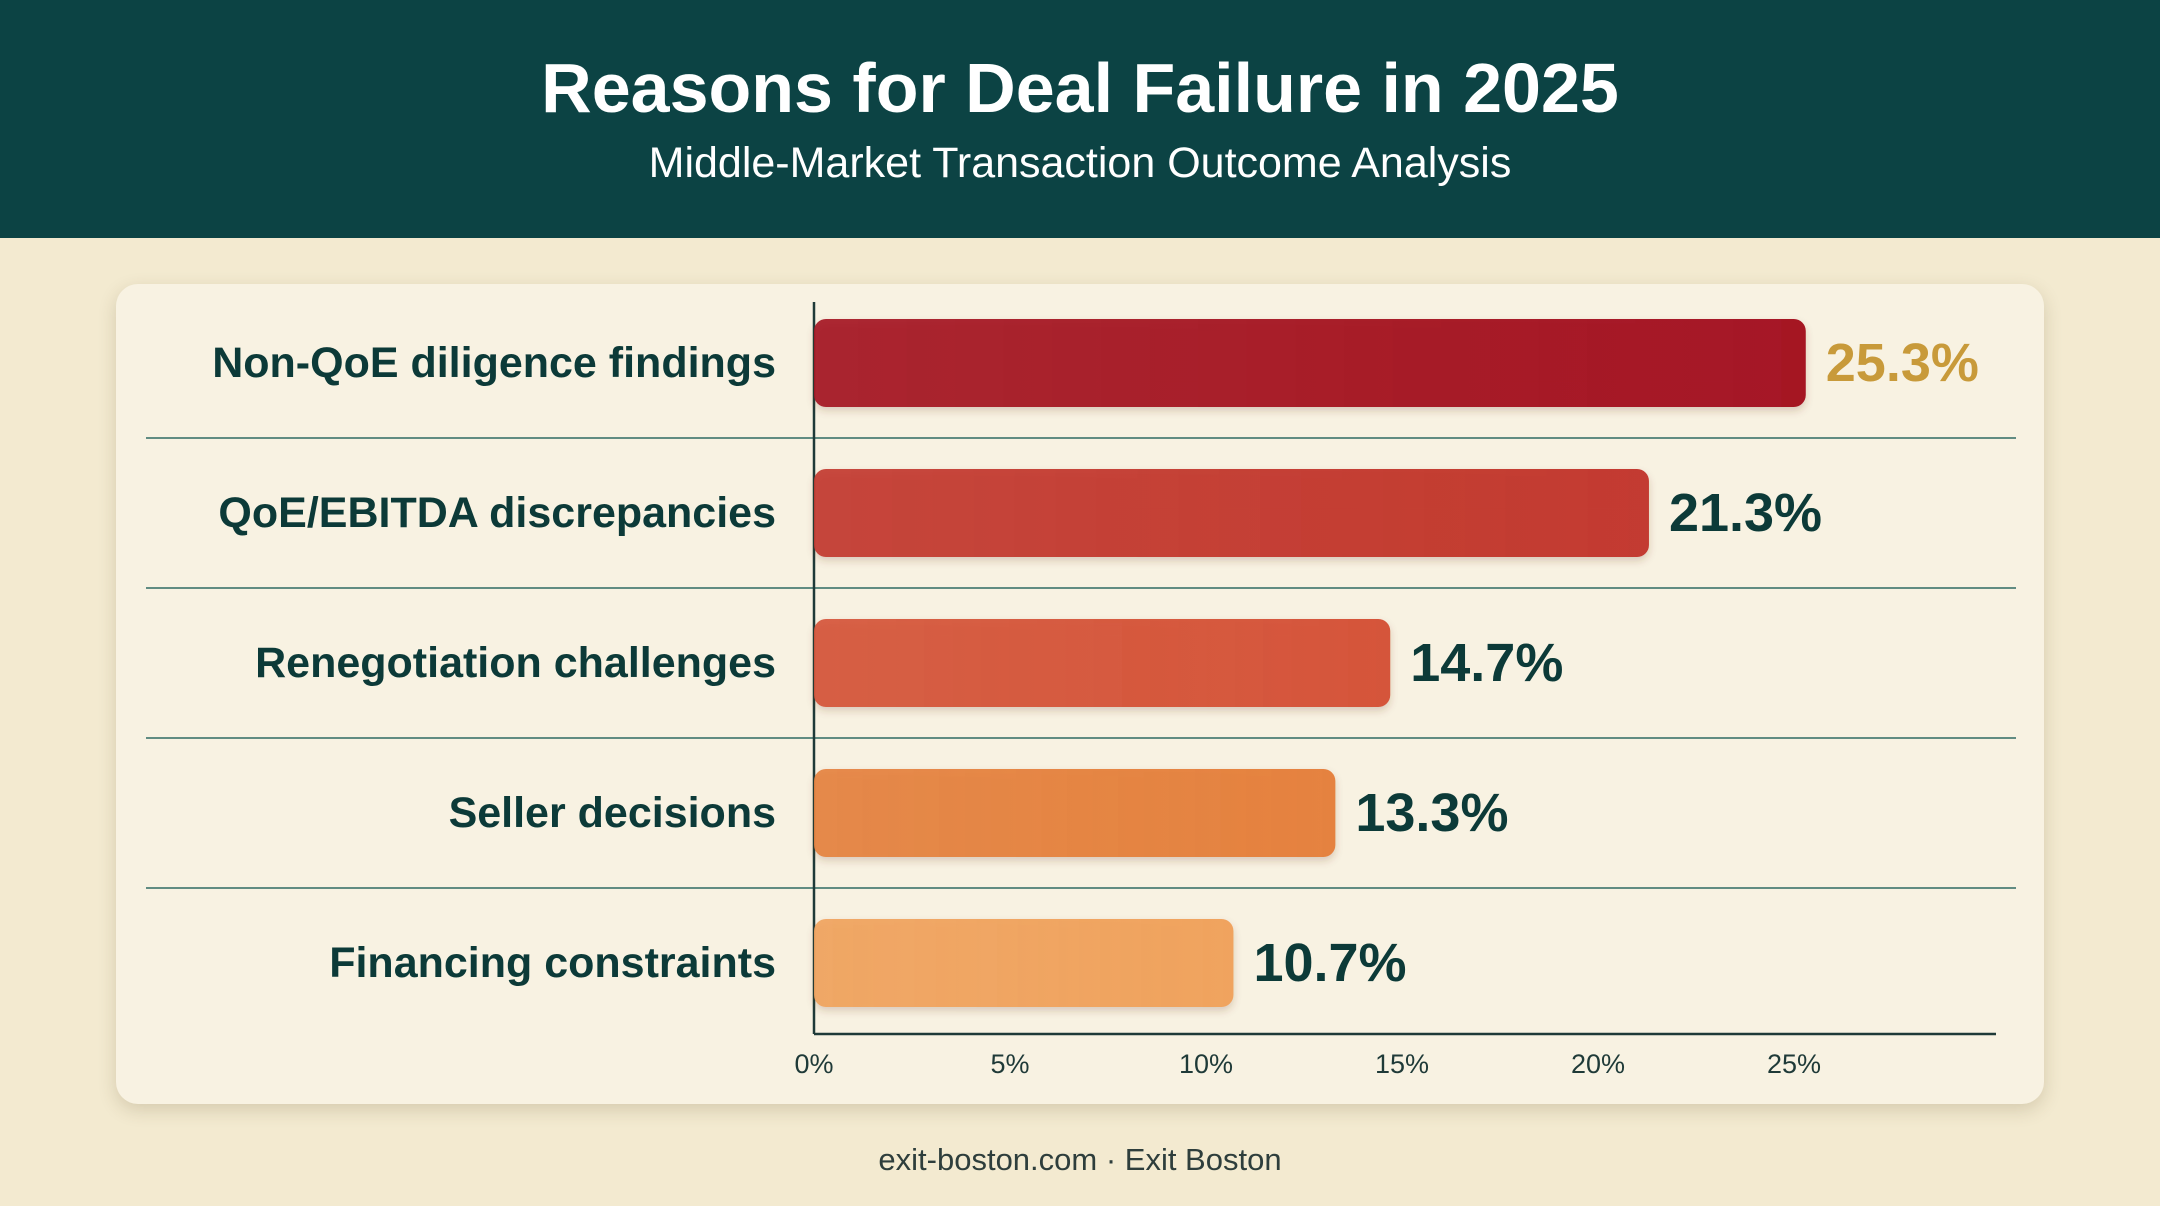  Describe the element at coordinates (494, 363) in the screenshot. I see `category-label: Non-QoE diligence findings` at that location.